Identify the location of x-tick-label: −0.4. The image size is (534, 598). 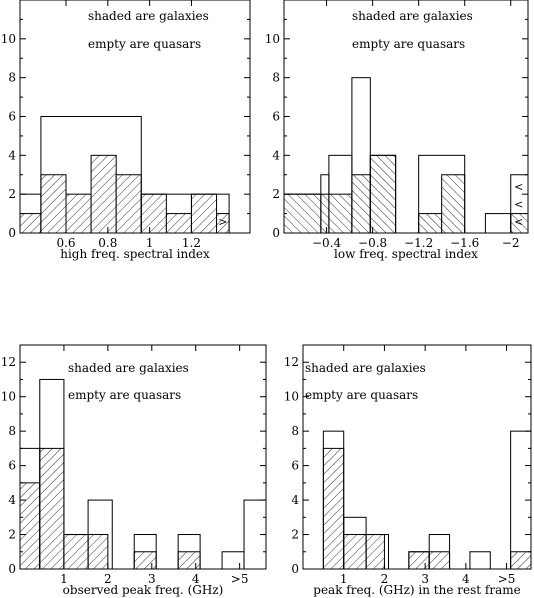
(327, 243).